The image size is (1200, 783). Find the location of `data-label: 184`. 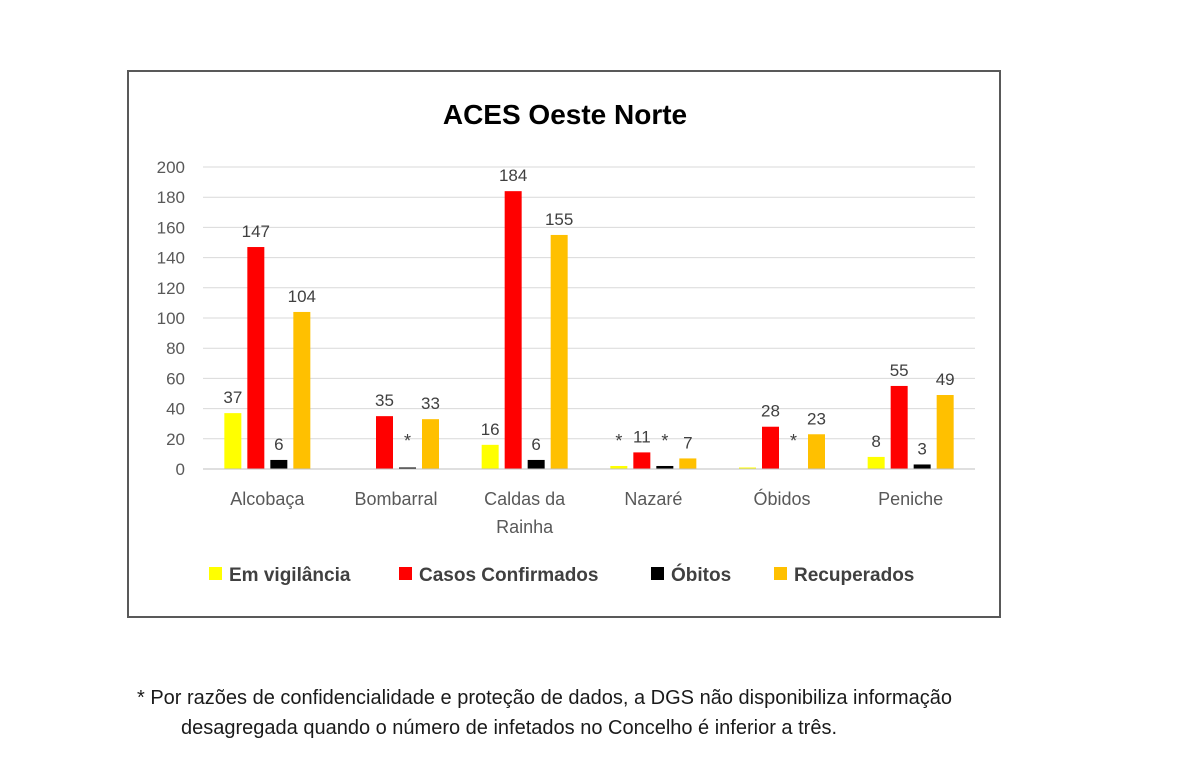

data-label: 184 is located at coordinates (513, 175).